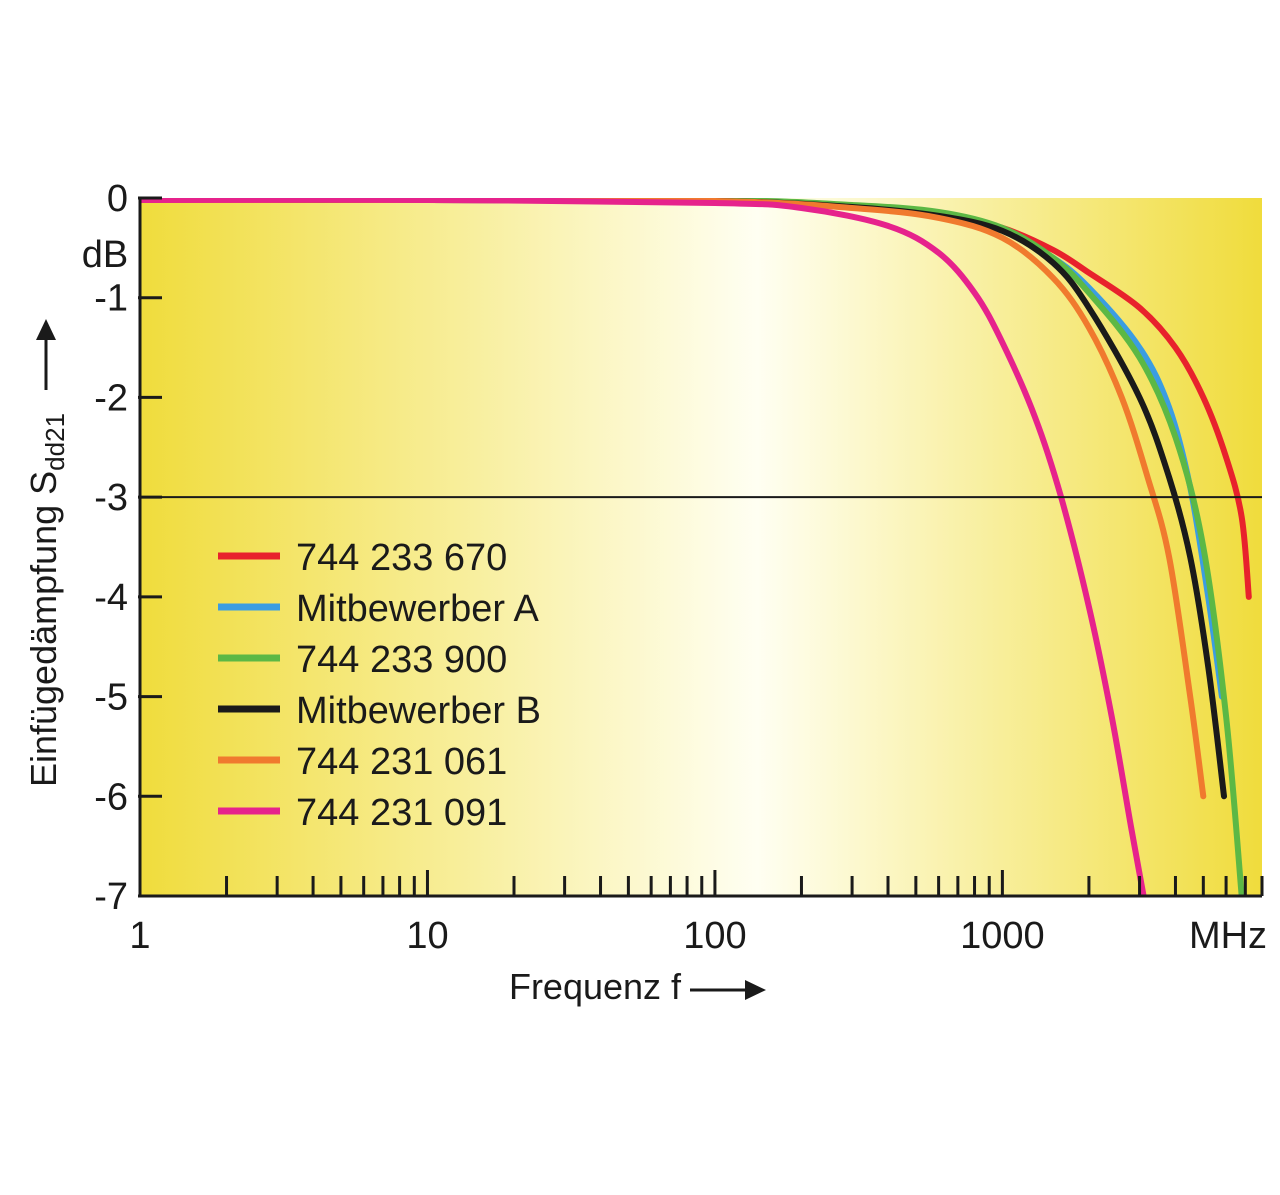  What do you see at coordinates (111, 698) in the screenshot?
I see `y-tick-label: -5` at bounding box center [111, 698].